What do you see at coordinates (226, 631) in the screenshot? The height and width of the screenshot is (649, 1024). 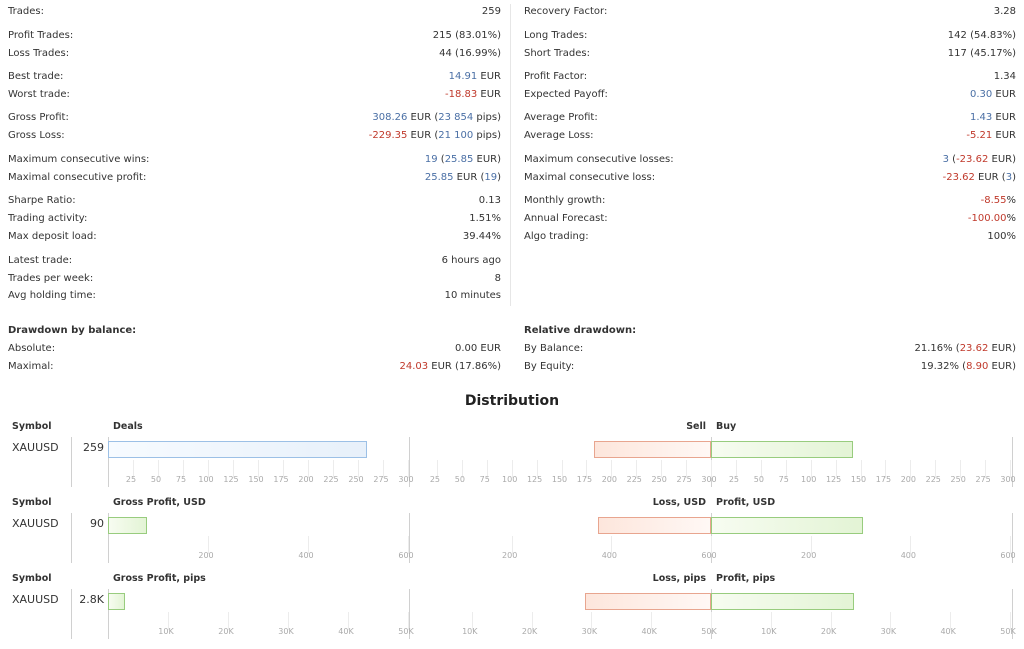 I see `left-axis-tick-label: 20K` at bounding box center [226, 631].